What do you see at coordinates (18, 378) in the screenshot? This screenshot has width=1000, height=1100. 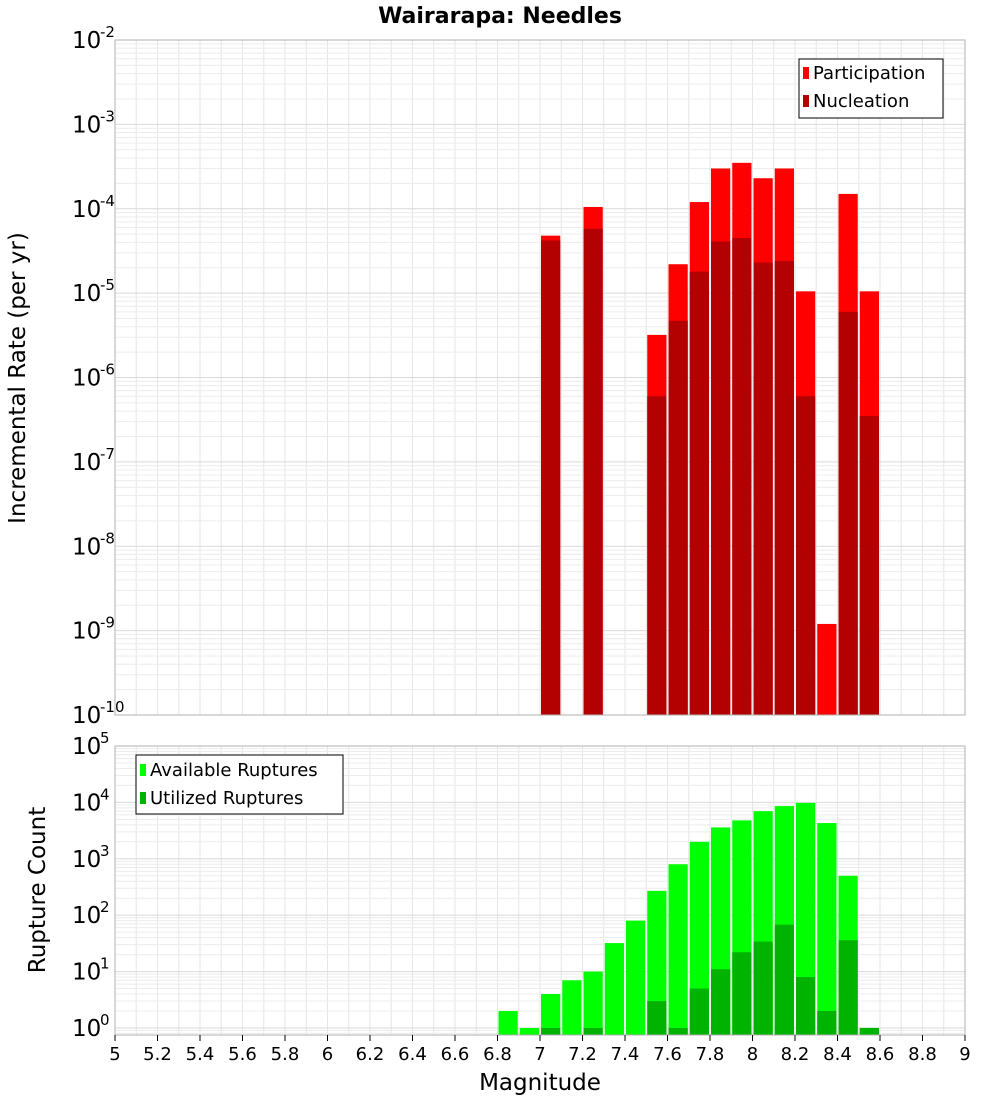 I see `rate-y-axis-label: Incremental Rate (per yr)` at bounding box center [18, 378].